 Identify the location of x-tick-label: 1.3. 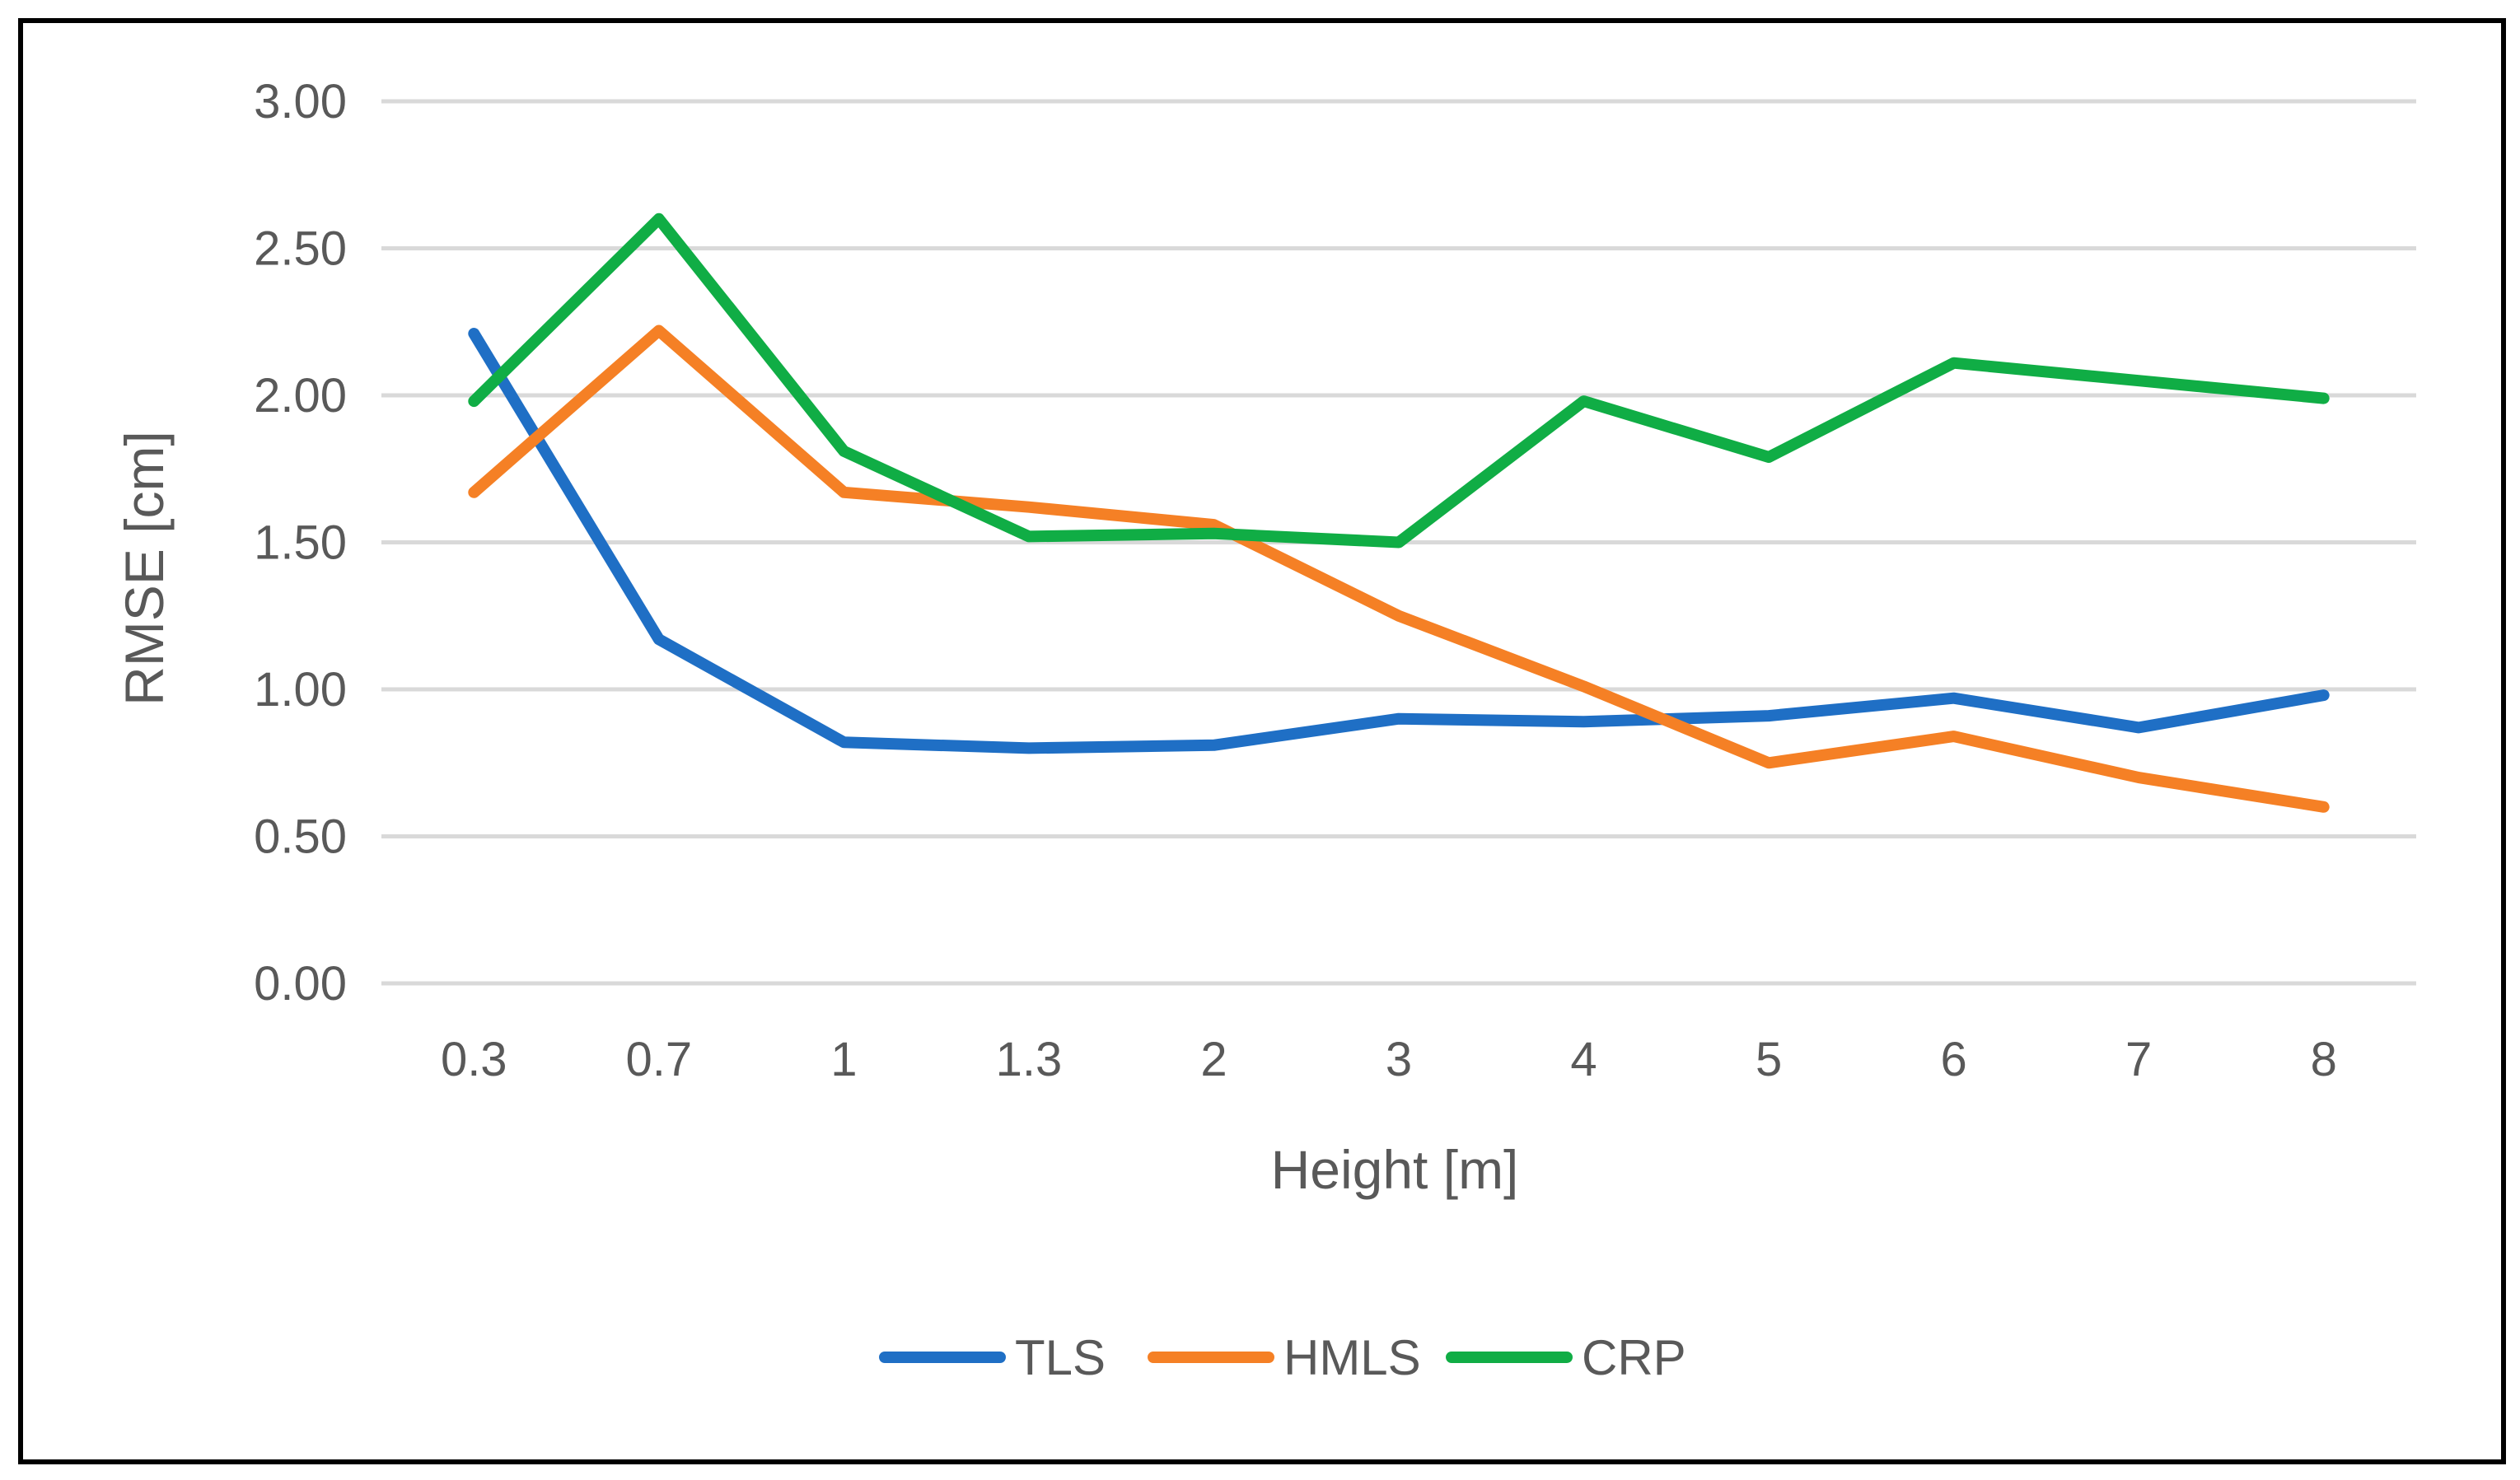
(1029, 1059).